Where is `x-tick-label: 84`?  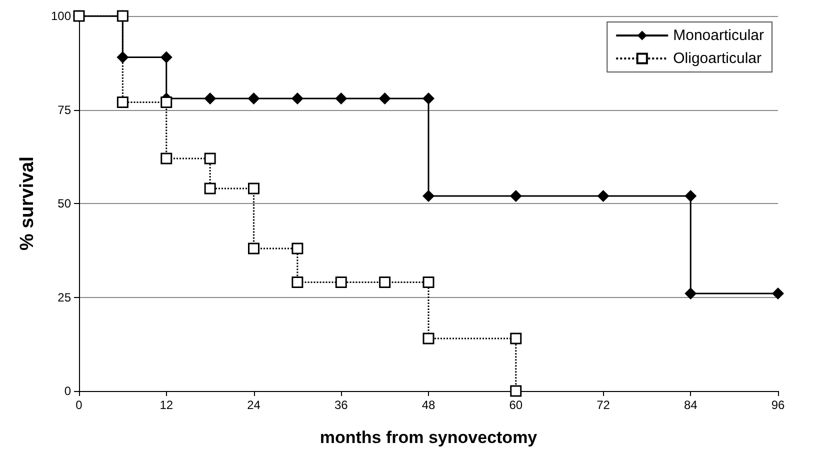 x-tick-label: 84 is located at coordinates (691, 405).